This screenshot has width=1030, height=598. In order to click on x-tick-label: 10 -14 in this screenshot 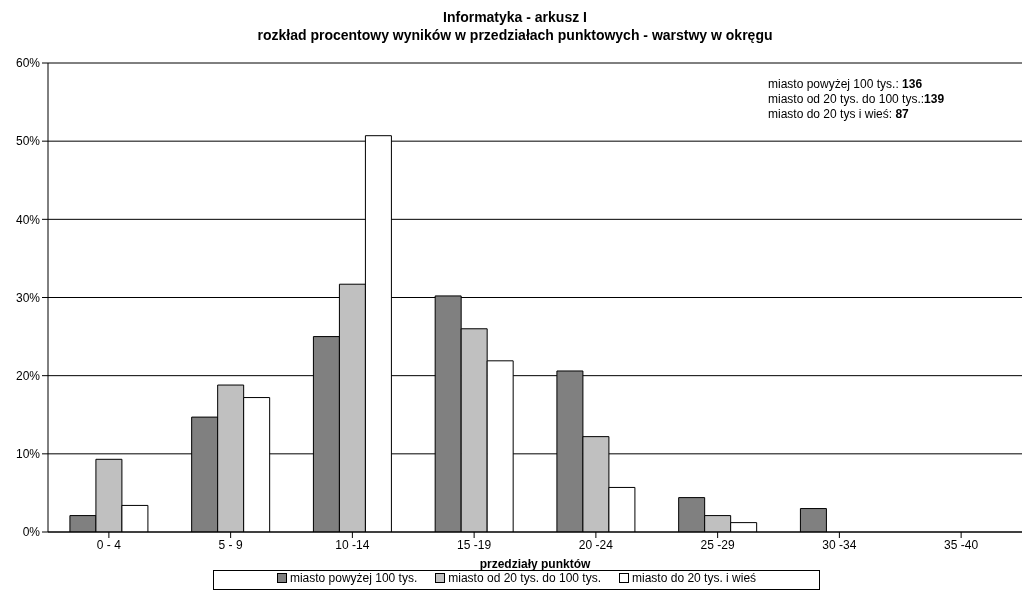, I will do `click(352, 544)`.